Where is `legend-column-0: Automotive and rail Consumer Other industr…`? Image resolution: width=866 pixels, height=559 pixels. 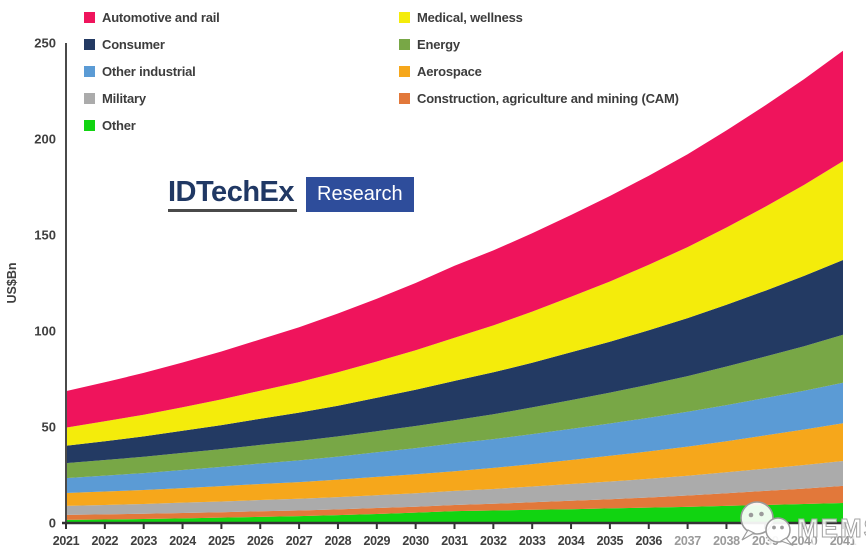
legend-column-0: Automotive and rail Consumer Other industr… is located at coordinates (152, 71).